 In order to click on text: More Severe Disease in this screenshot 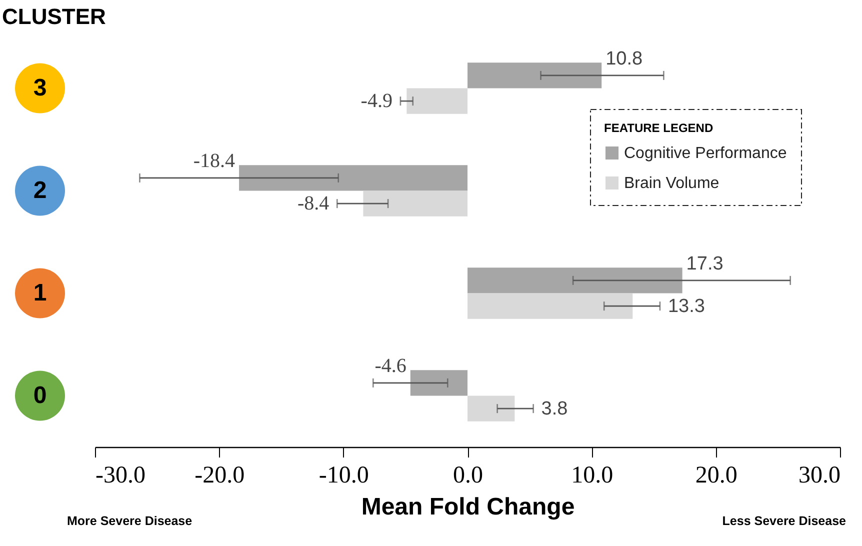, I will do `click(129, 521)`.